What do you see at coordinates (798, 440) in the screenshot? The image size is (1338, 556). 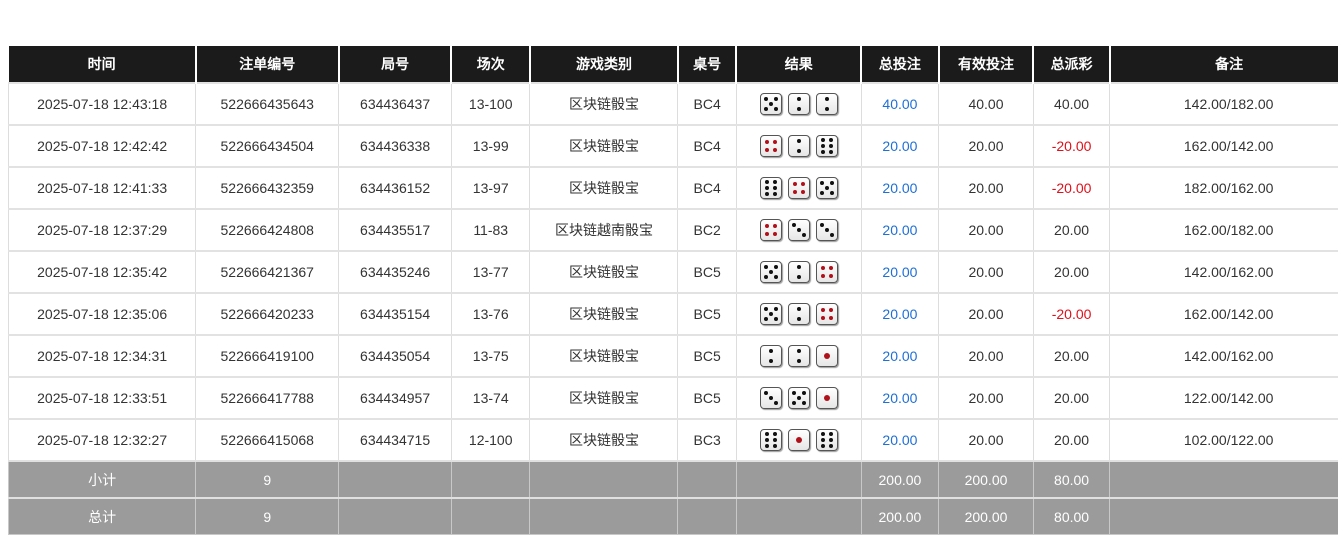 I see `dice-1-icon` at bounding box center [798, 440].